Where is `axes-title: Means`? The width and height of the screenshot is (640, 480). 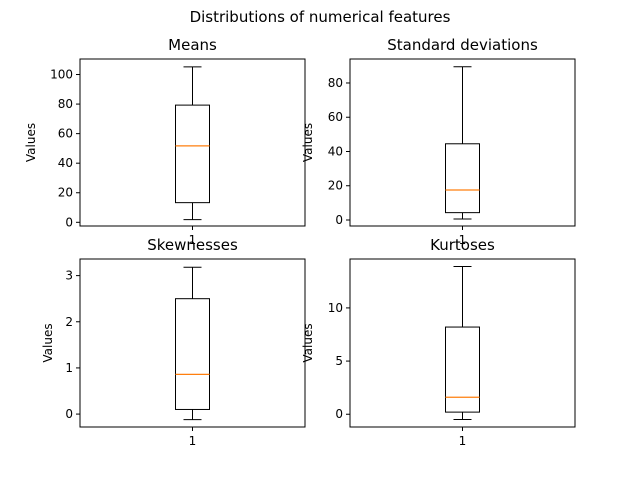 axes-title: Means is located at coordinates (192, 45).